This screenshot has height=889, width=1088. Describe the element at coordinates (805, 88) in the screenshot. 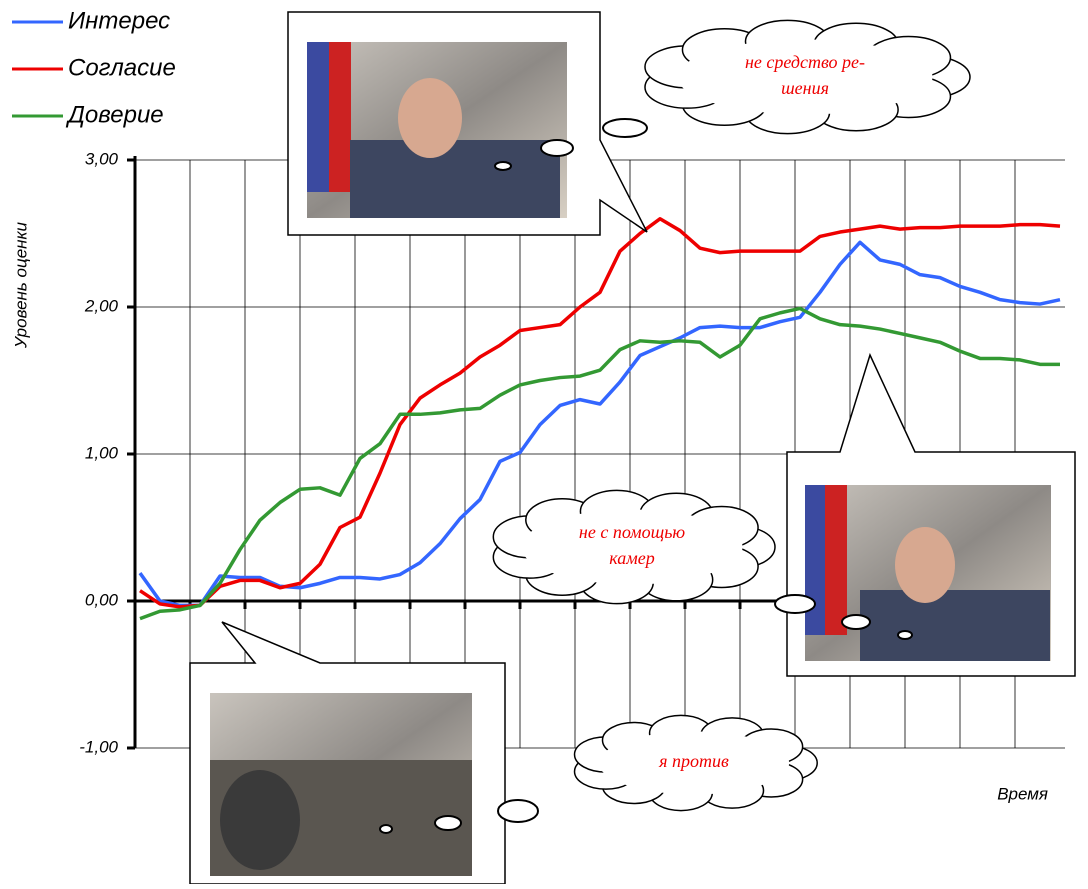

I see `annotation-text: шения` at that location.